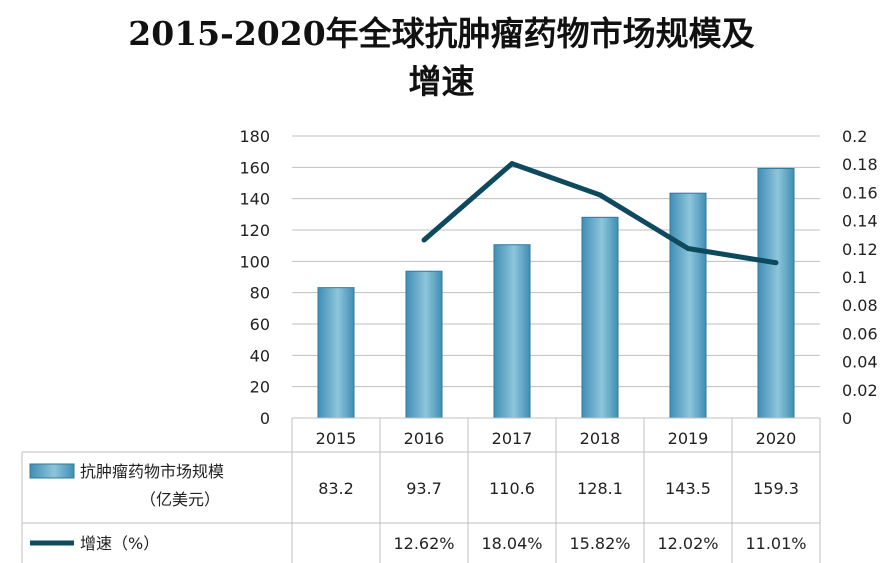 The height and width of the screenshot is (563, 883). What do you see at coordinates (860, 333) in the screenshot?
I see `y-right-tick-label: 0.06` at bounding box center [860, 333].